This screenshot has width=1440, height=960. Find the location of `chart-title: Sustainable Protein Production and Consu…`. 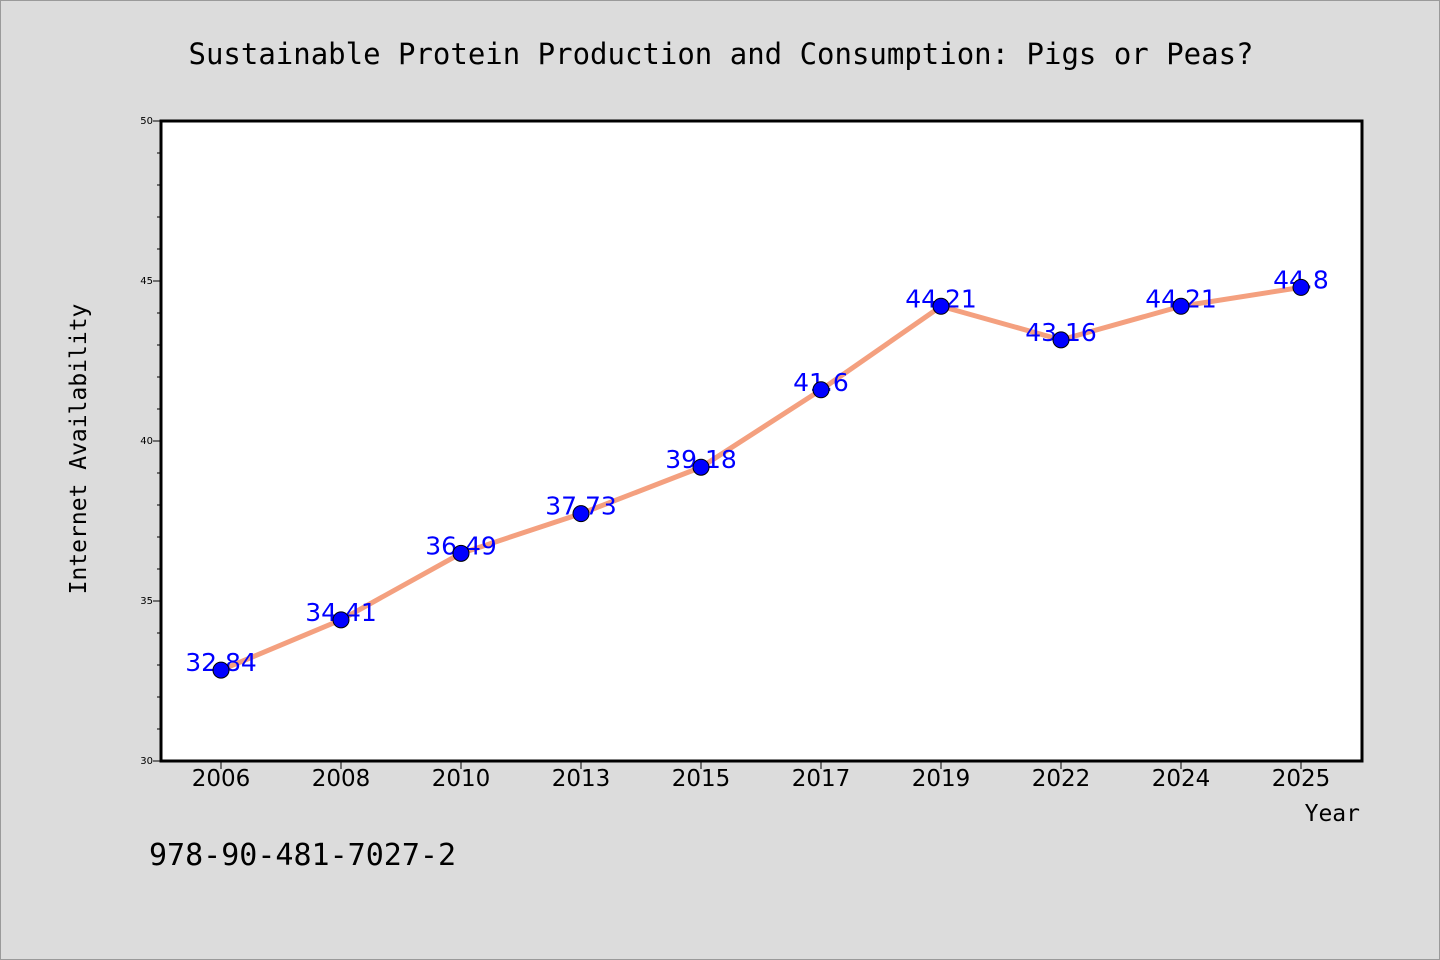

chart-title: Sustainable Protein Production and Consu… is located at coordinates (720, 54).